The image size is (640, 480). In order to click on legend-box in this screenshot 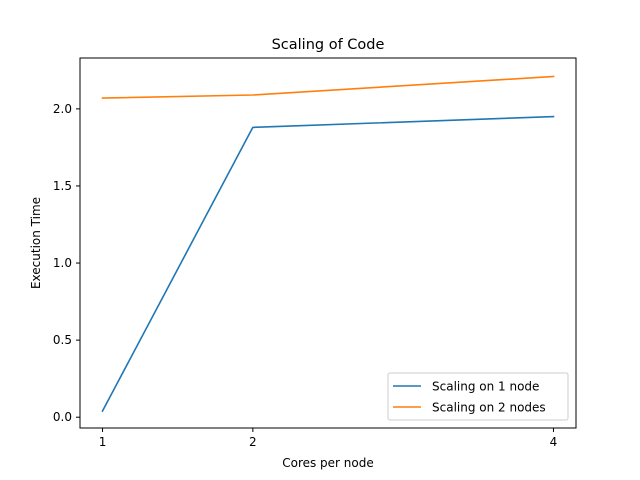, I will do `click(478, 396)`.